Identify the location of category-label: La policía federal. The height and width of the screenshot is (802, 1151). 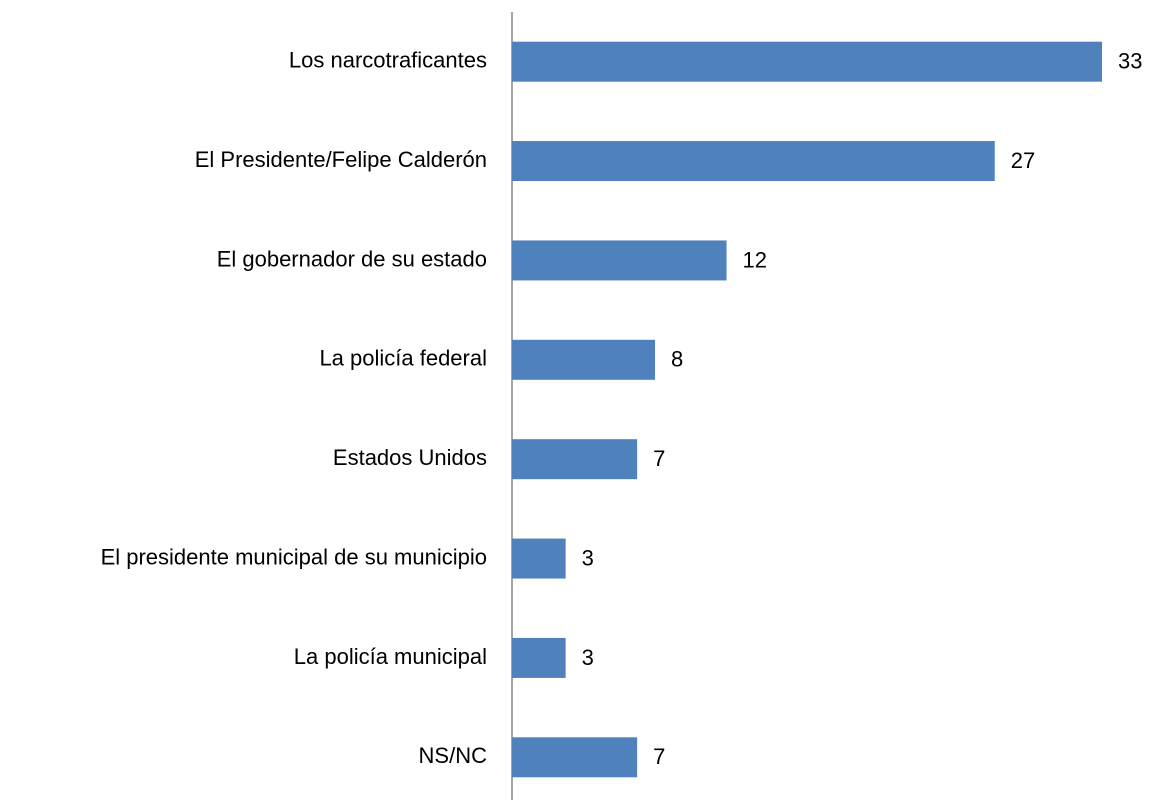
(403, 358).